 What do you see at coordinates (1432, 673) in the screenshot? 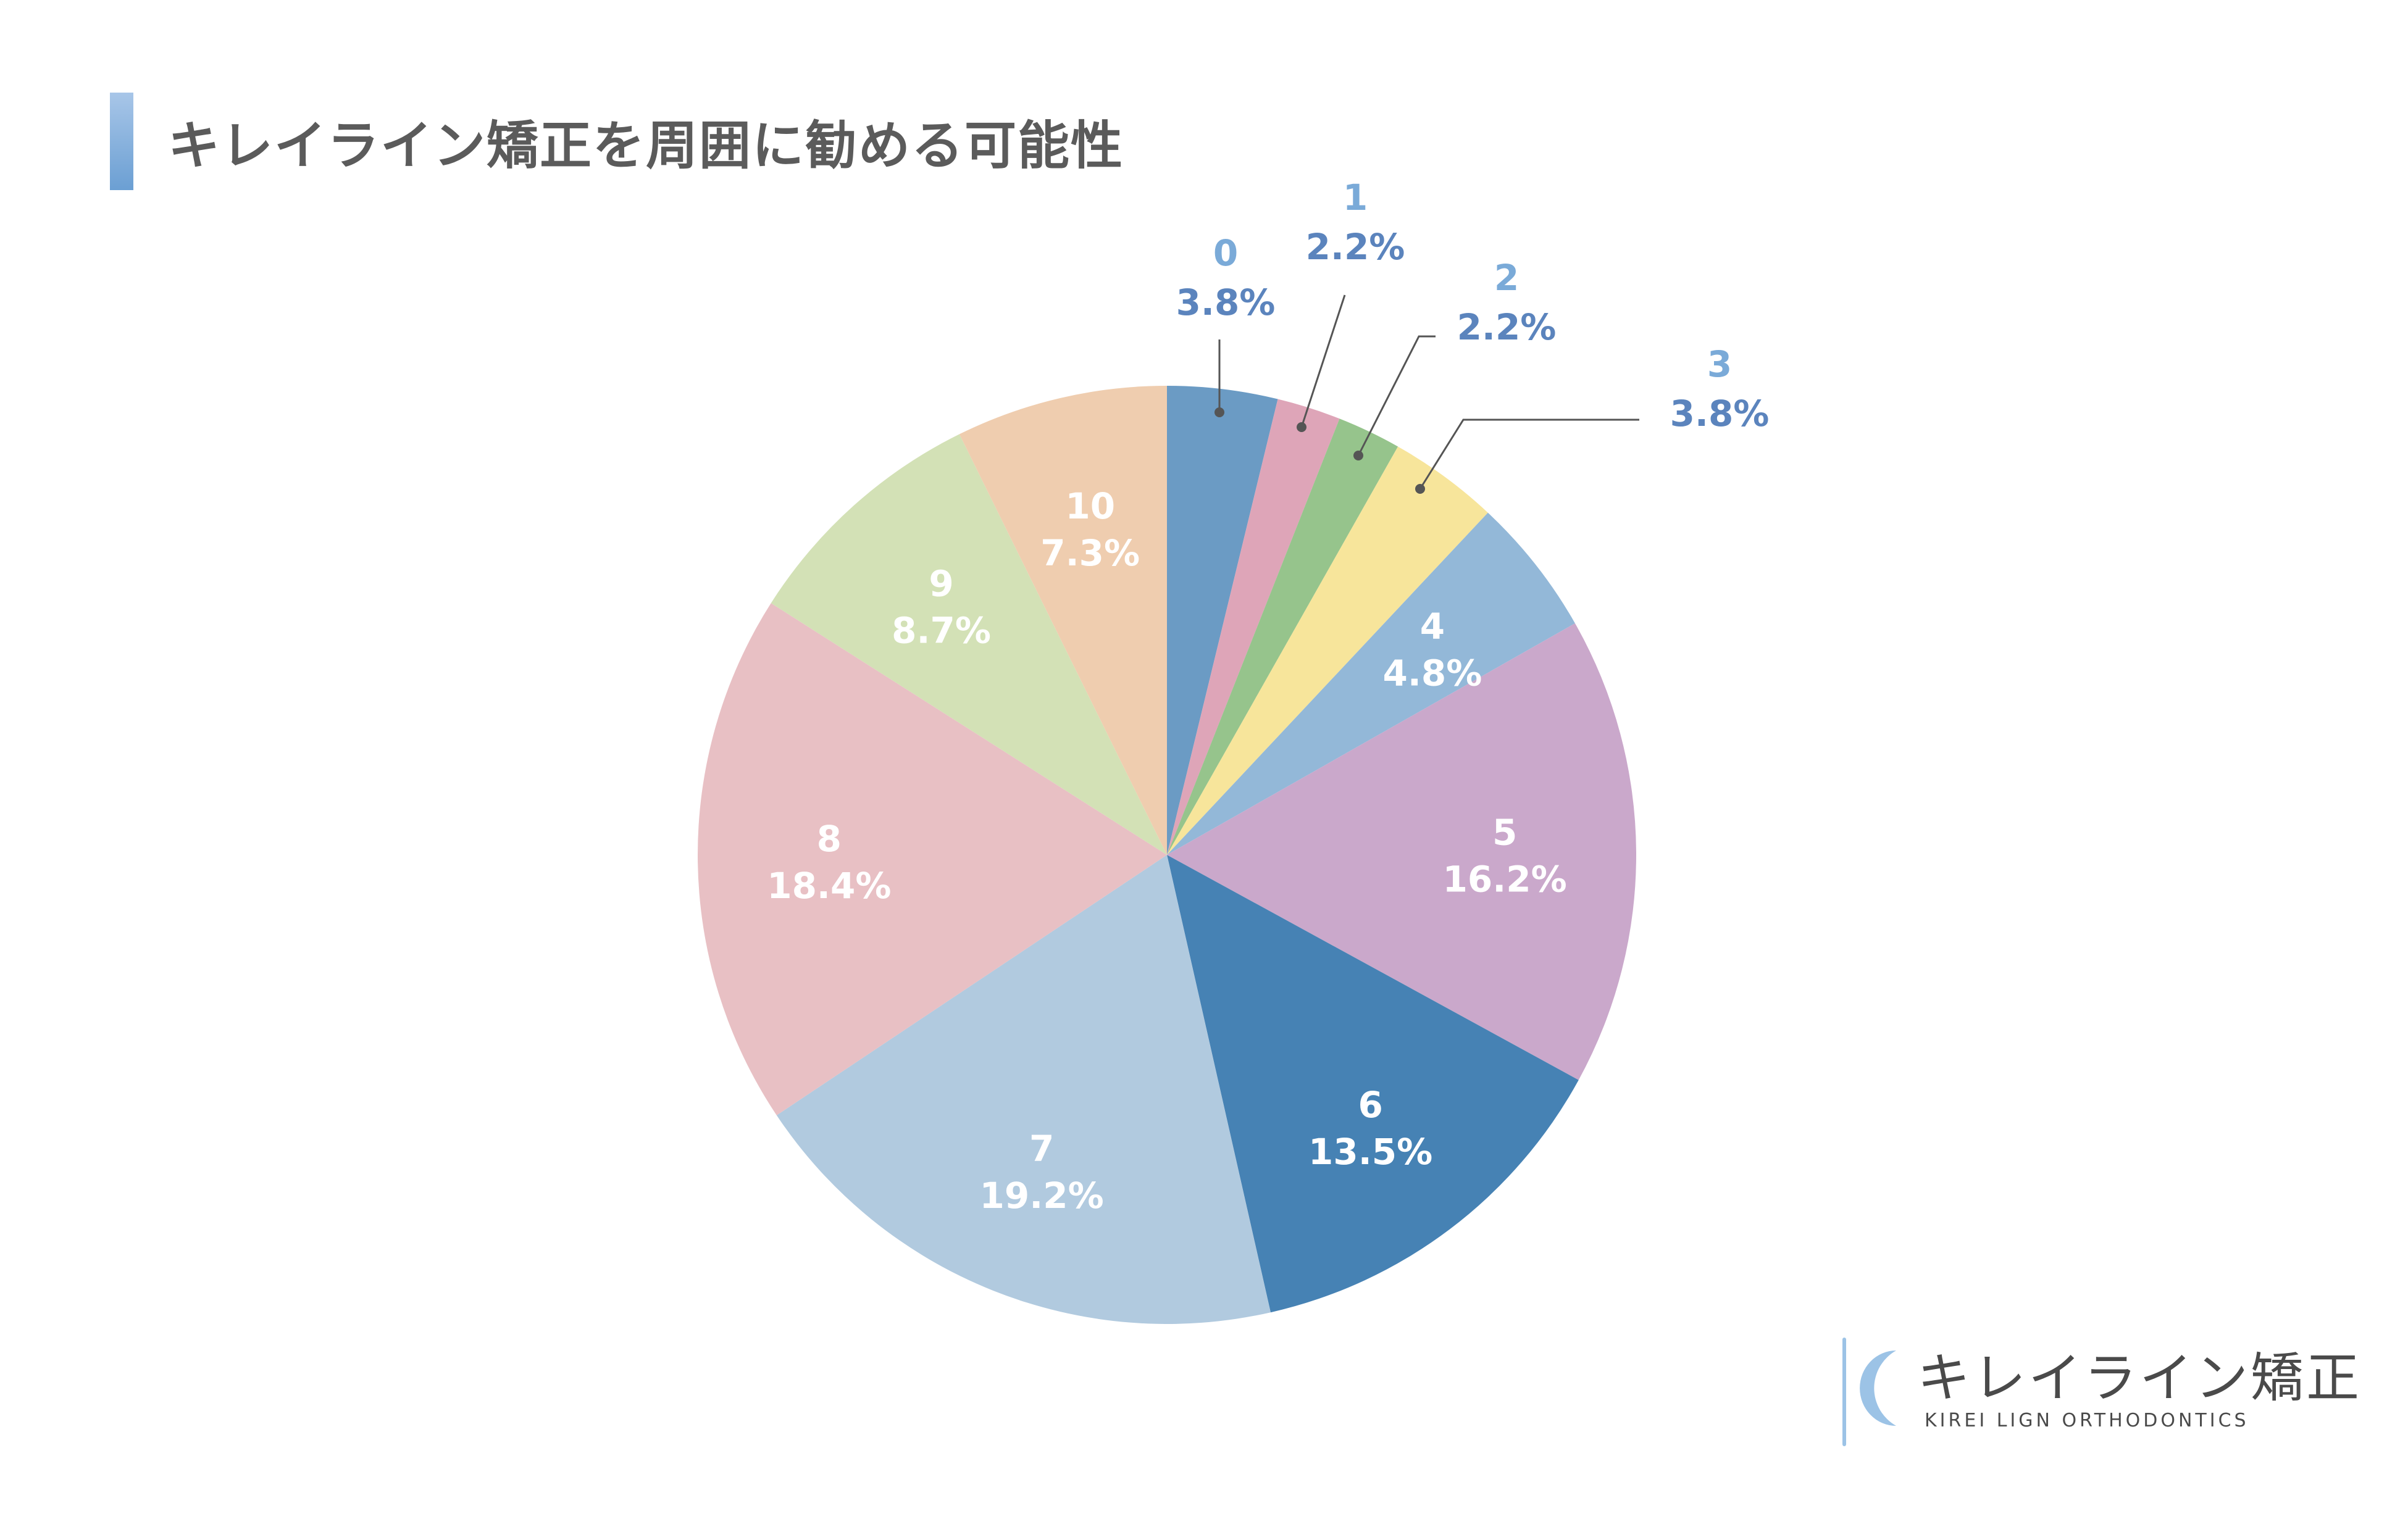
I see `slice-value-label-4: 4.8%` at bounding box center [1432, 673].